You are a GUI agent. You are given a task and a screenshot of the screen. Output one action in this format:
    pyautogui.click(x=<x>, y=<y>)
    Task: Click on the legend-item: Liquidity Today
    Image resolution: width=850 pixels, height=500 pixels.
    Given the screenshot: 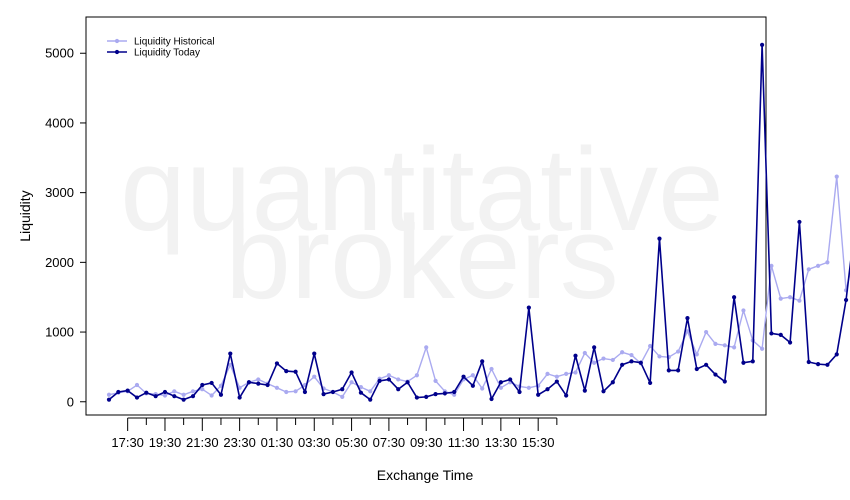 What is the action you would take?
    pyautogui.click(x=153, y=53)
    